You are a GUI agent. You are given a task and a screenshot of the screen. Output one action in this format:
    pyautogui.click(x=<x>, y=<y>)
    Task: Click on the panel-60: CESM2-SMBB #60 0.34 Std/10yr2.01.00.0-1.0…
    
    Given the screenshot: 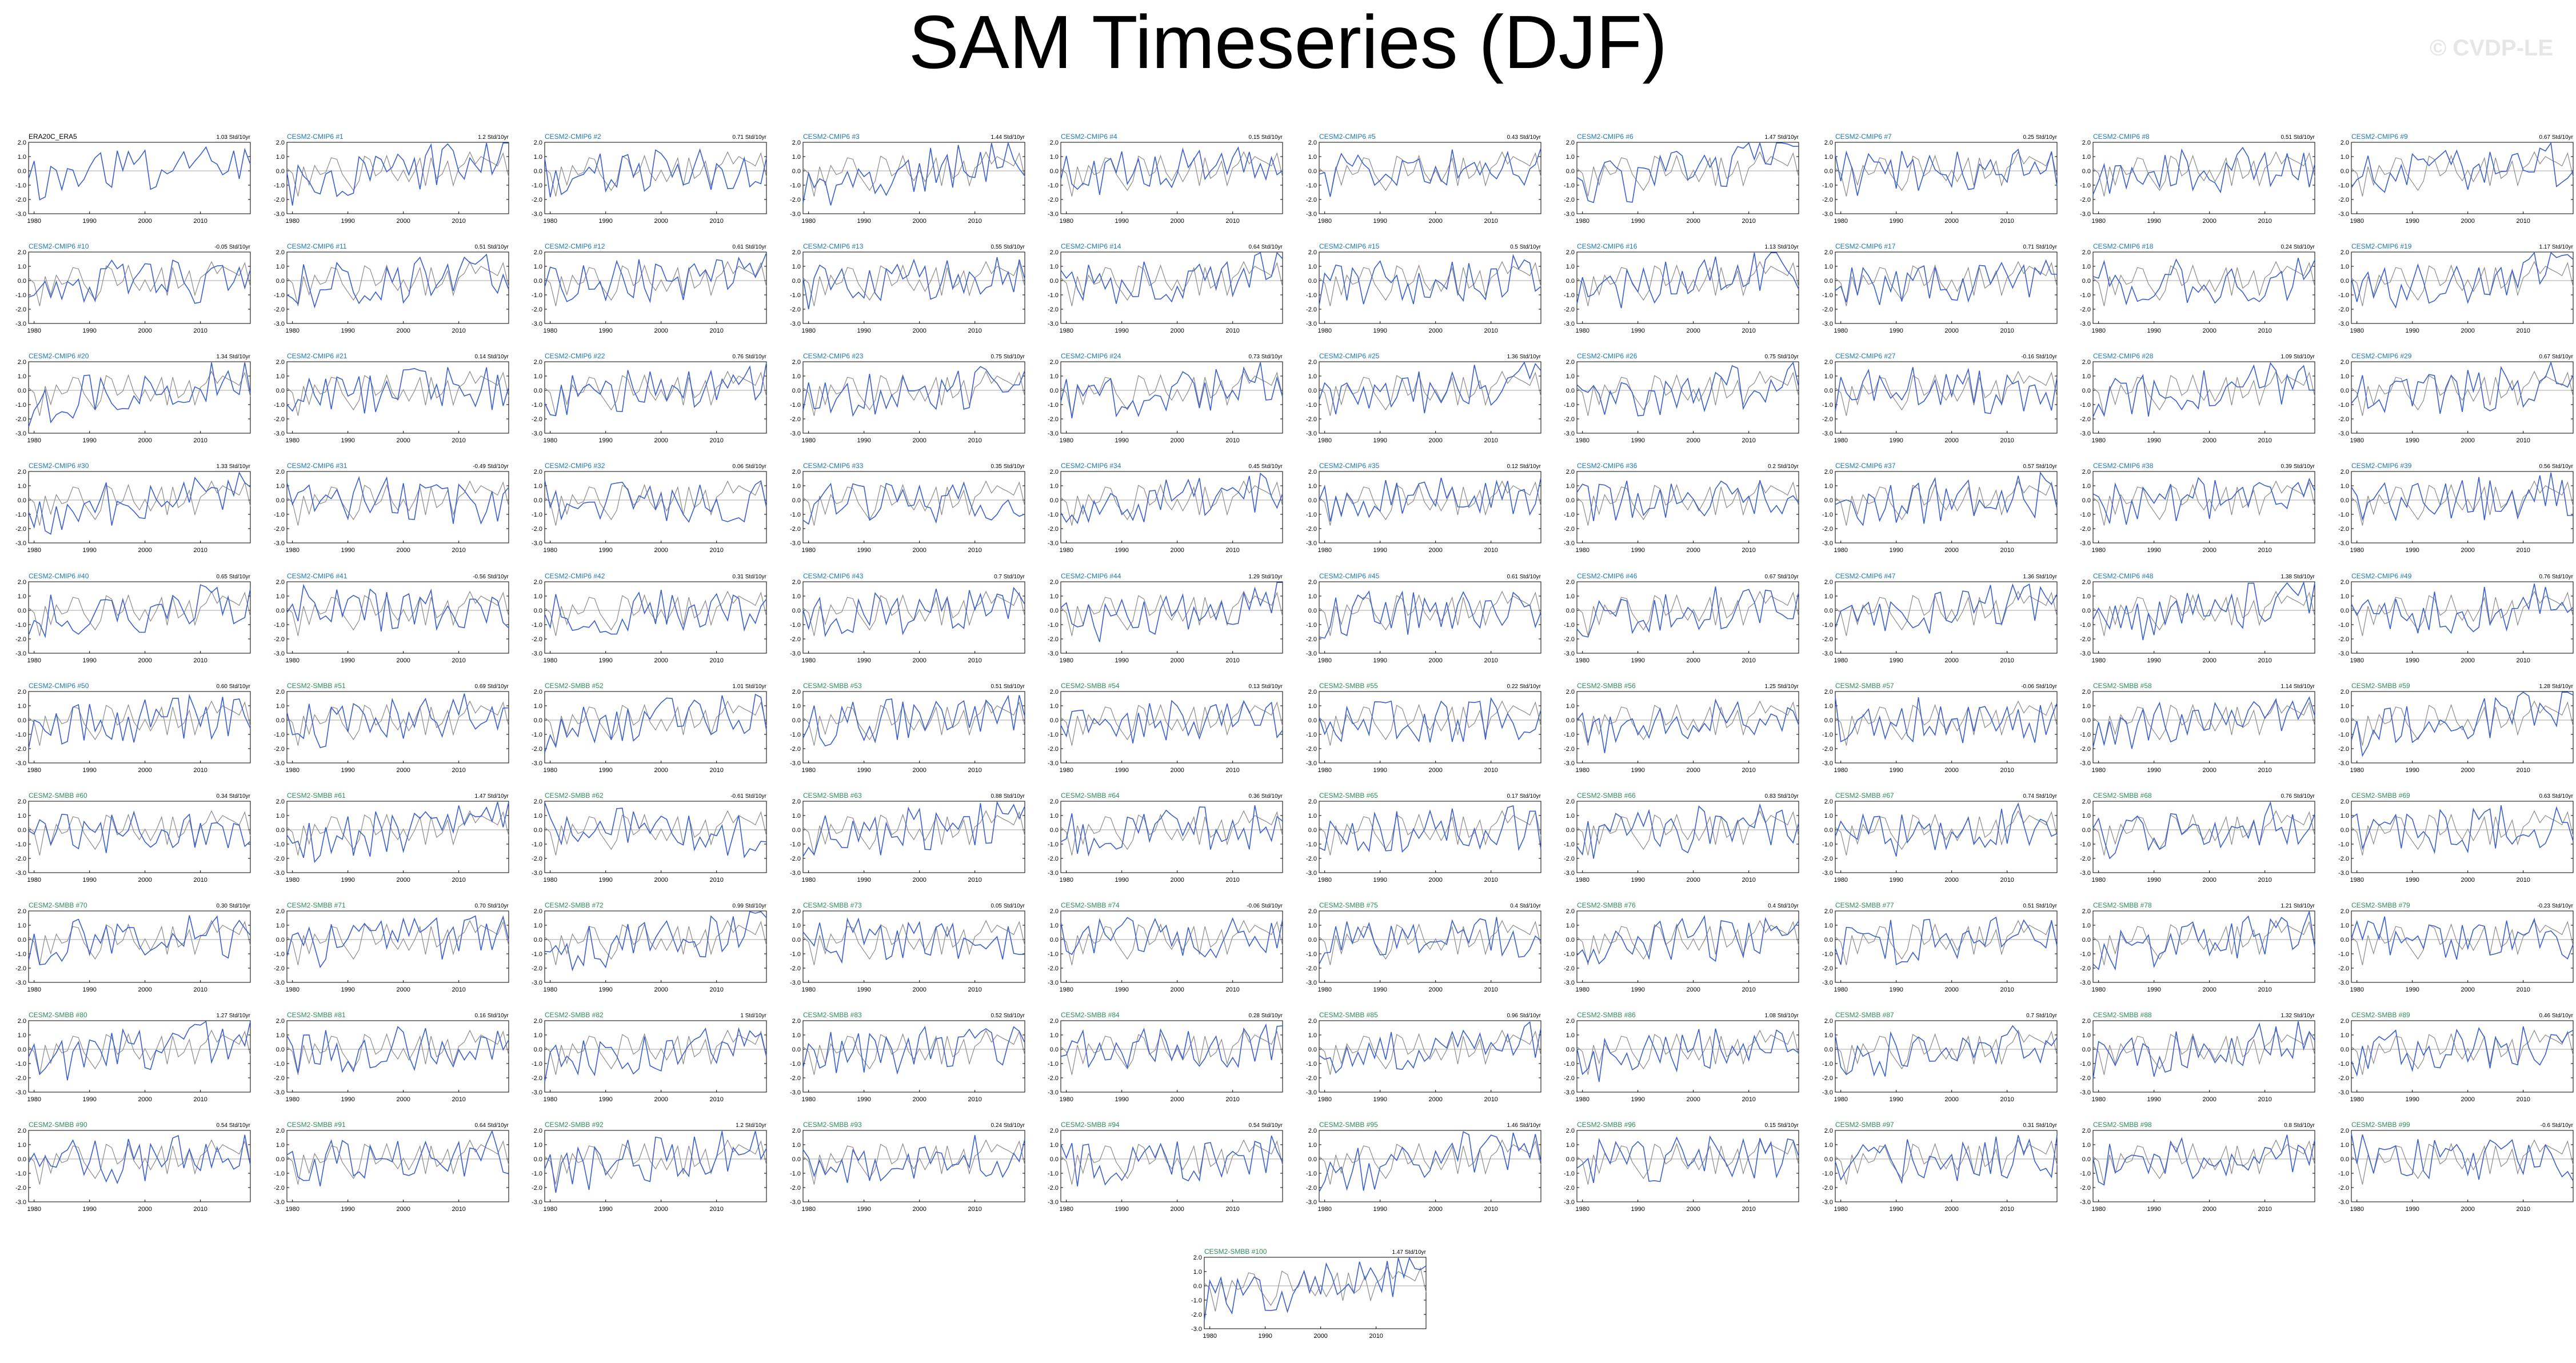 What is the action you would take?
    pyautogui.click(x=133, y=838)
    